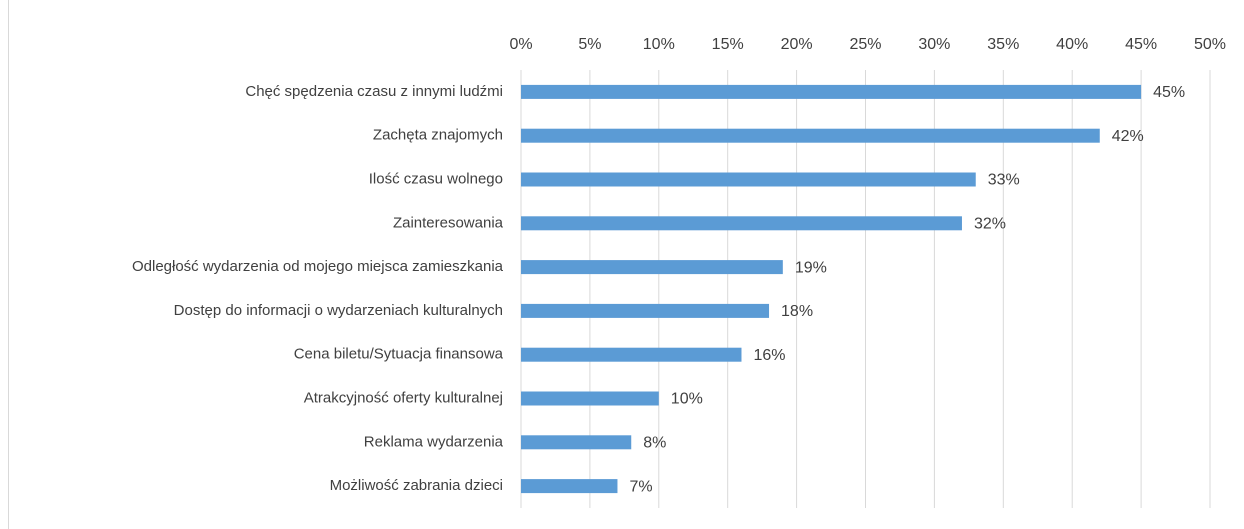  I want to click on y-tick-label: Atrakcyjność oferty kulturalnej, so click(403, 397).